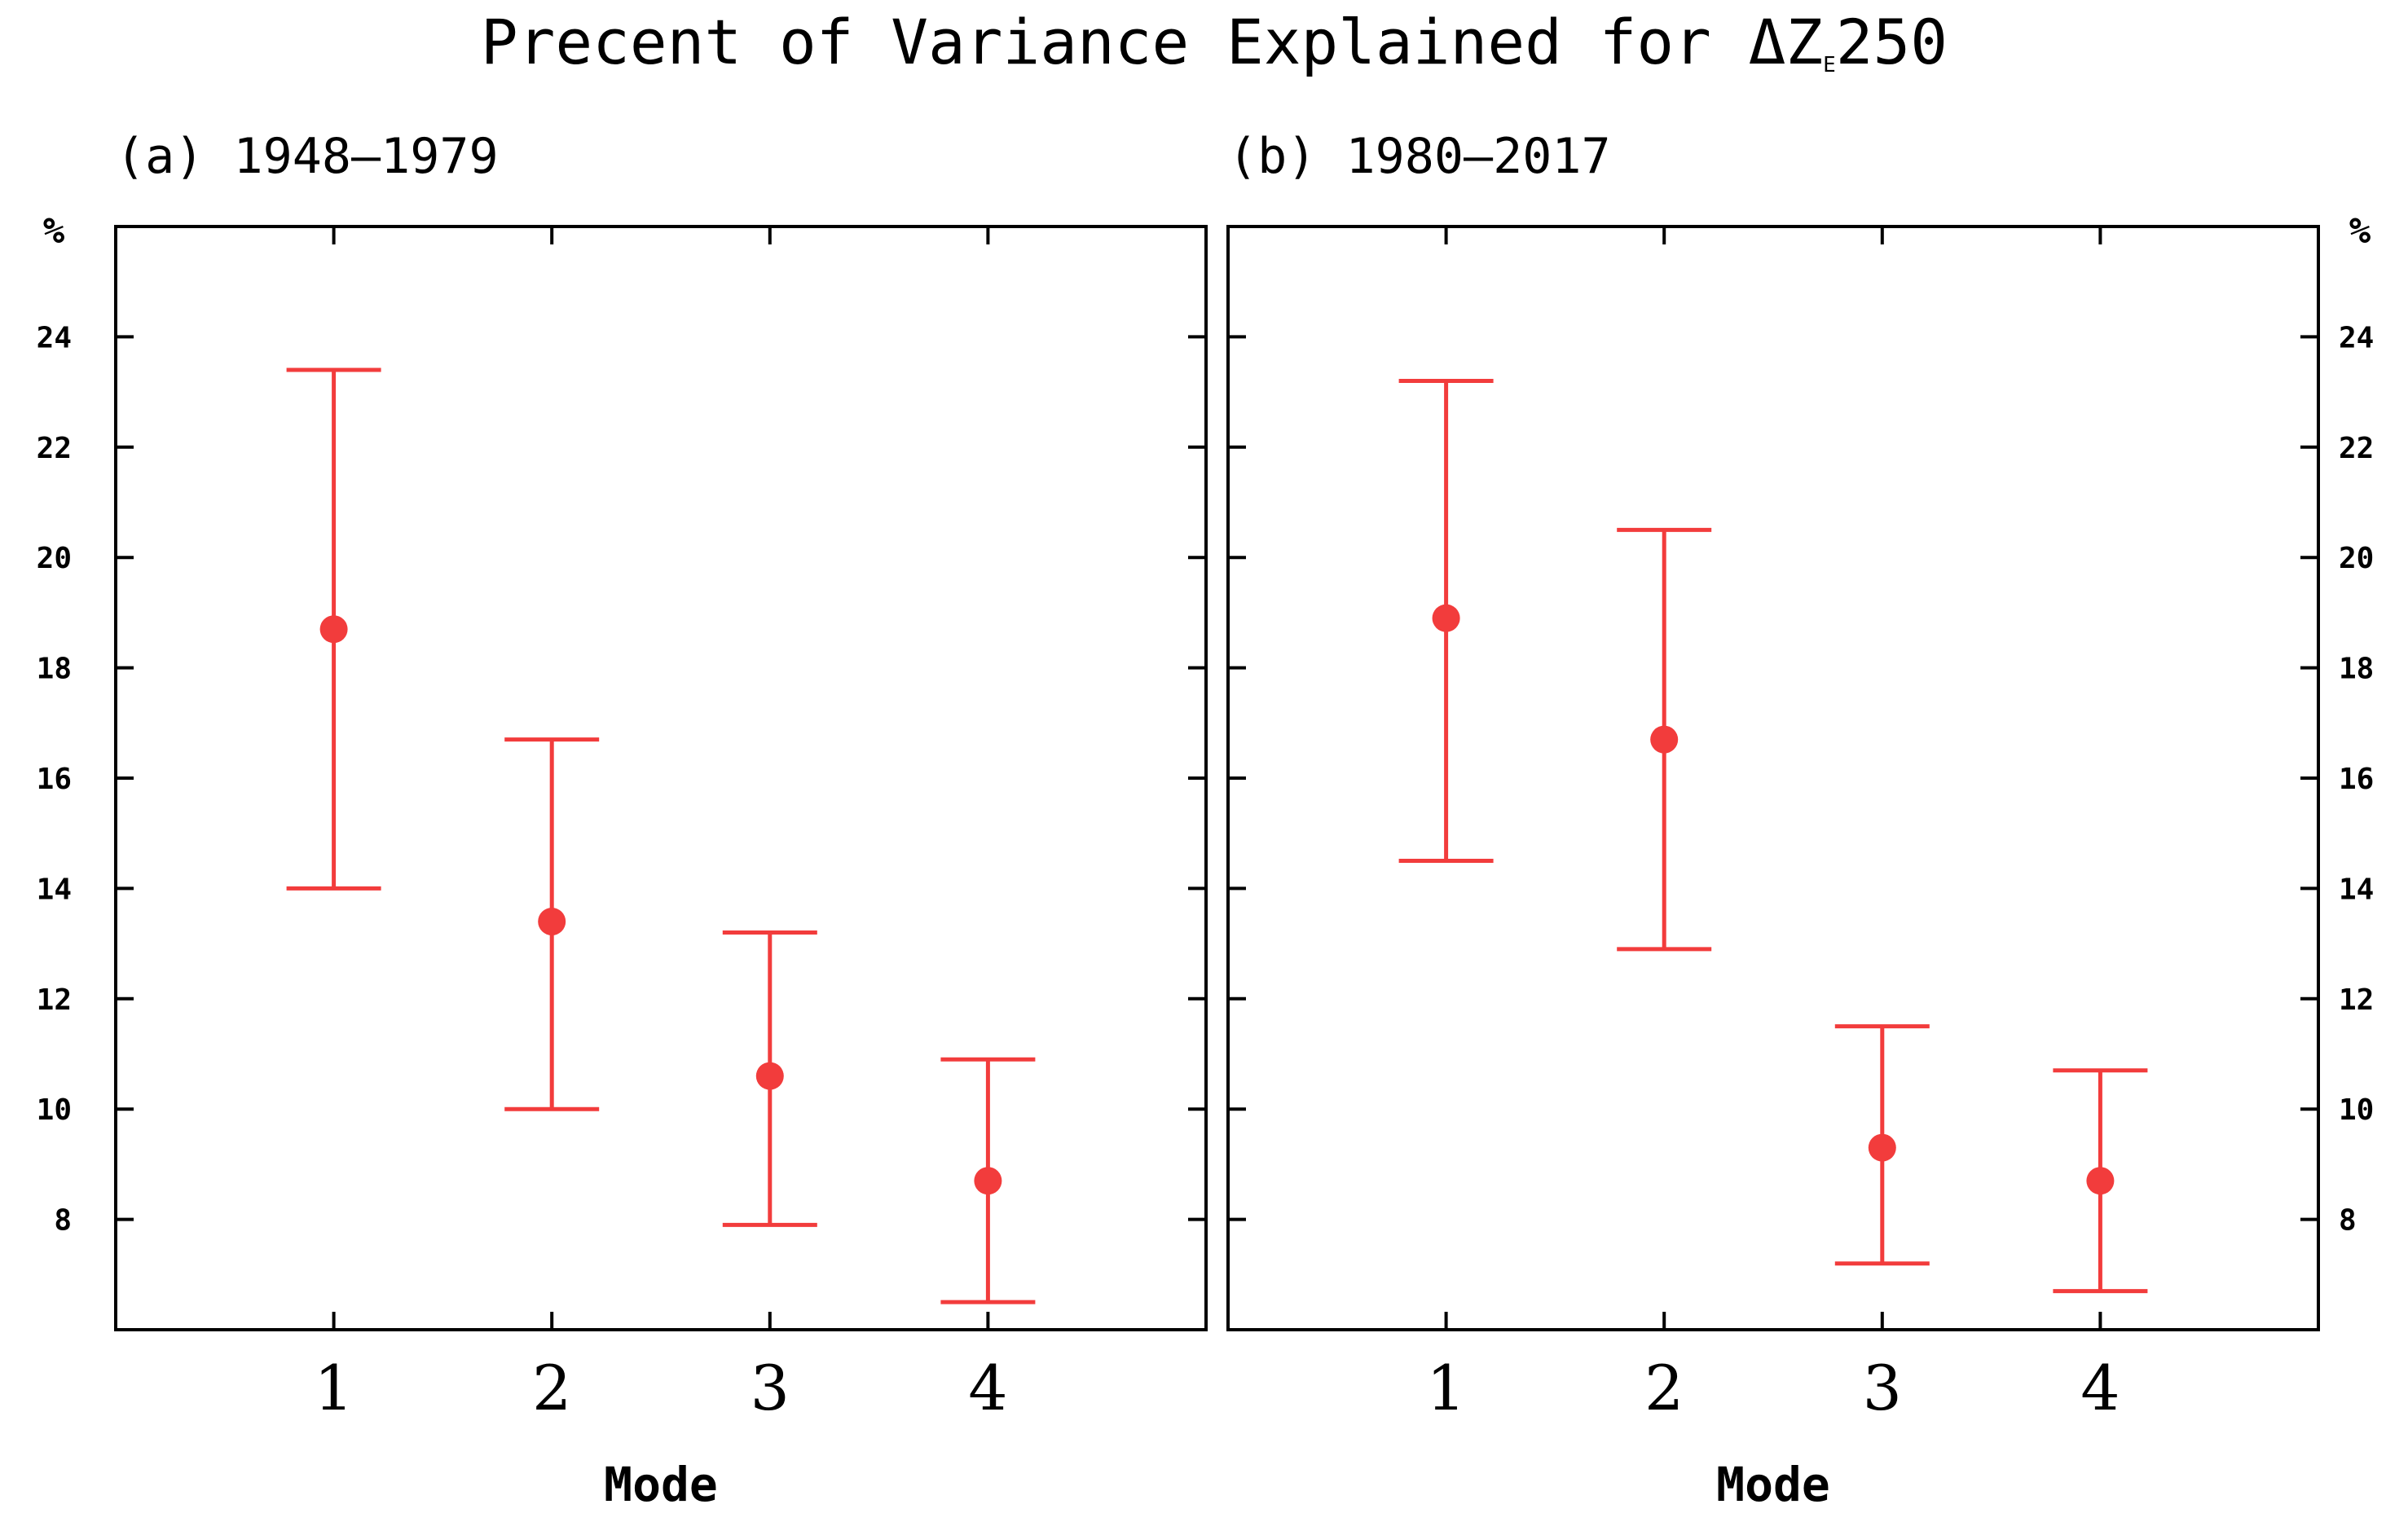  I want to click on figure-title: Precent of Variance Explained for ΔZE250, so click(1214, 42).